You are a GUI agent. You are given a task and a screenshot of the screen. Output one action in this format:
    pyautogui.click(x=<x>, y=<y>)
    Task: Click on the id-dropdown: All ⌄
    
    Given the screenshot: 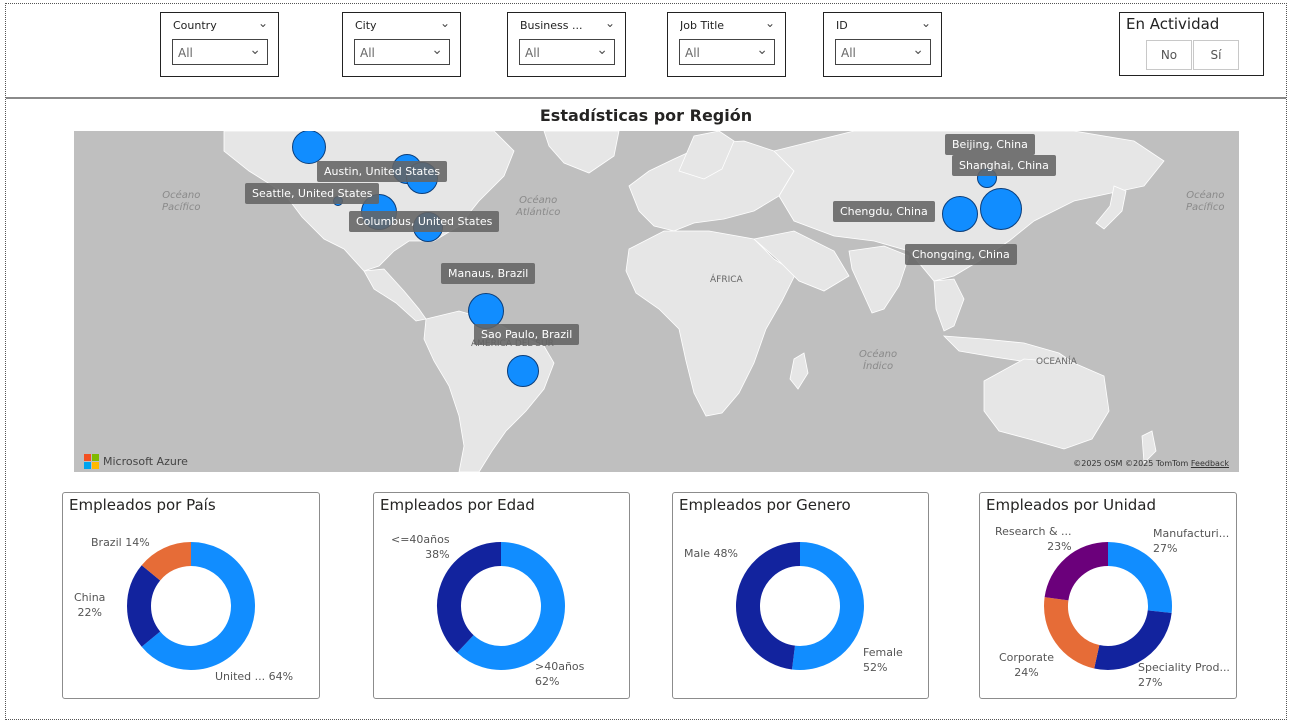 What is the action you would take?
    pyautogui.click(x=883, y=52)
    